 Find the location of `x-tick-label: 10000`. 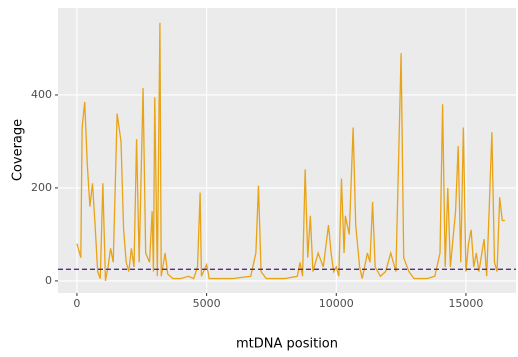

x-tick-label: 10000 is located at coordinates (336, 303).